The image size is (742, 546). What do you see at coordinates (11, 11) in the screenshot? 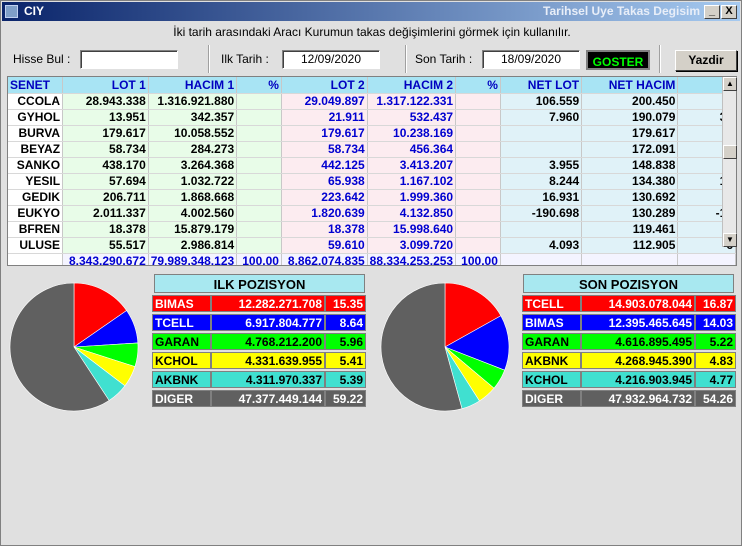
I see `app-icon` at bounding box center [11, 11].